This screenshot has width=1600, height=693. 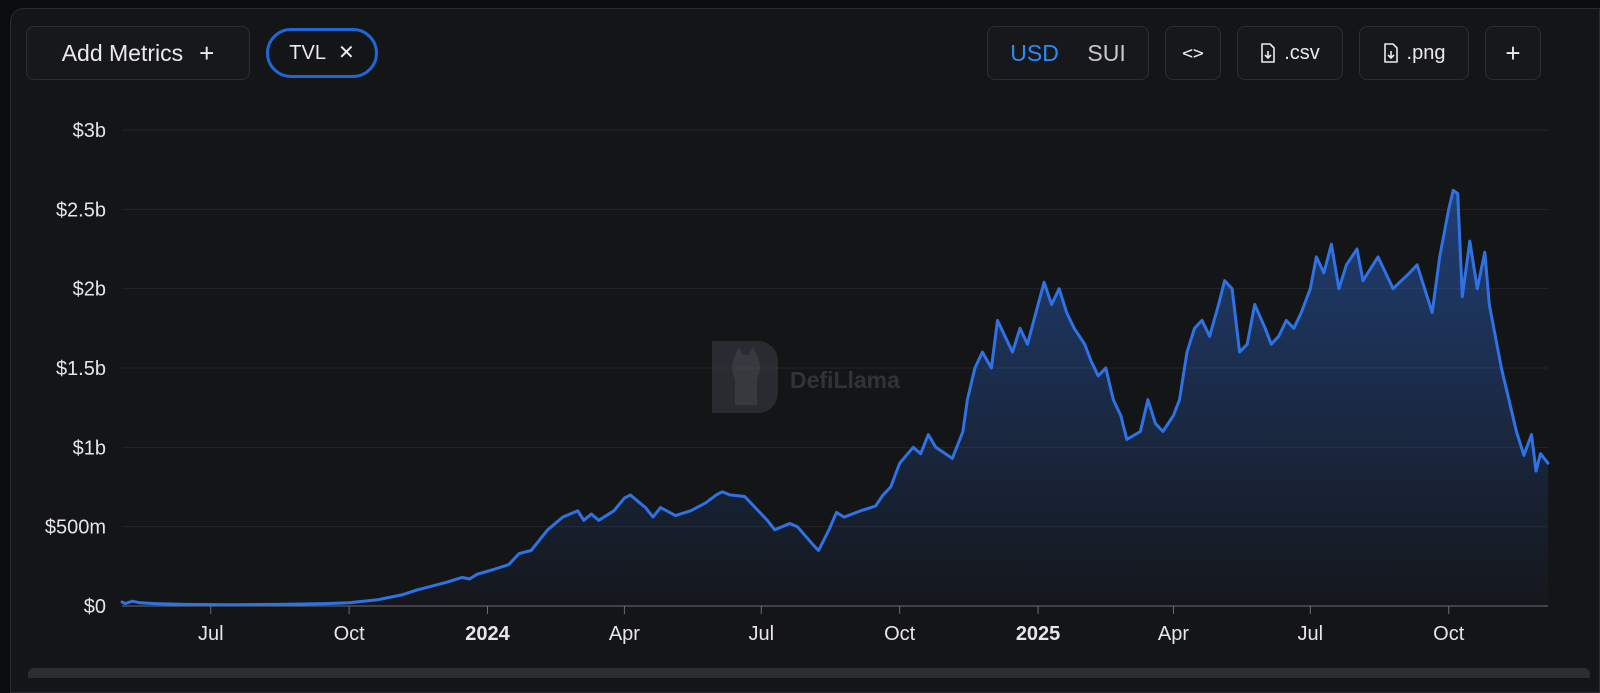 I want to click on defillama-watermark: DefiLlama, so click(x=806, y=377).